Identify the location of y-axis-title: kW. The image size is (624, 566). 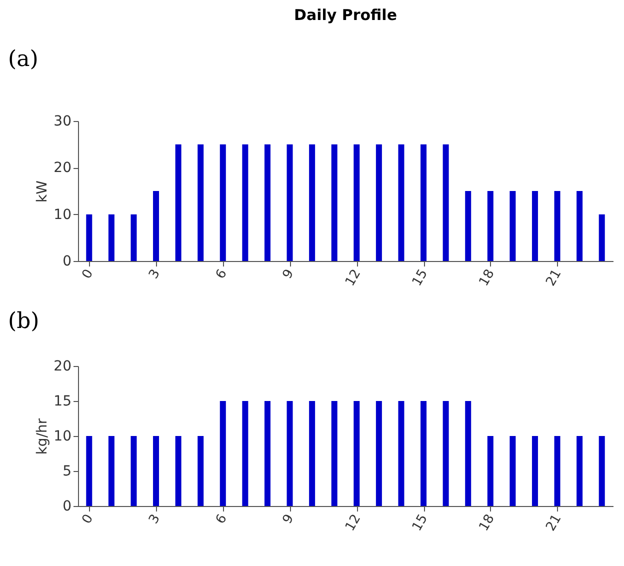
(42, 191).